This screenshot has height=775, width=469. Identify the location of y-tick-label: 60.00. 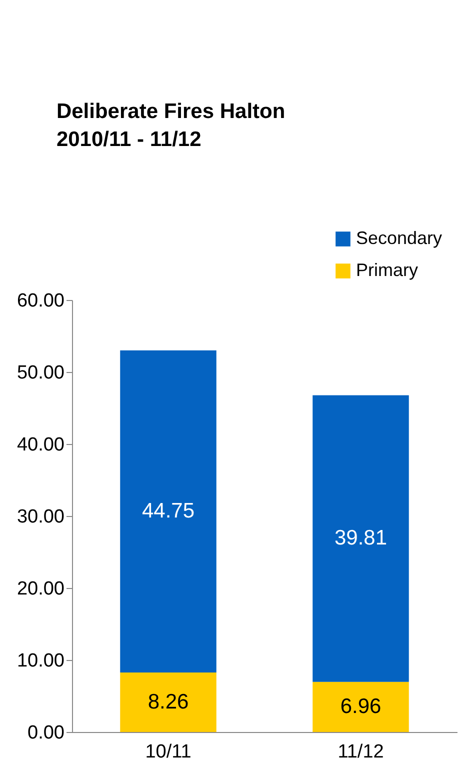
(40, 301).